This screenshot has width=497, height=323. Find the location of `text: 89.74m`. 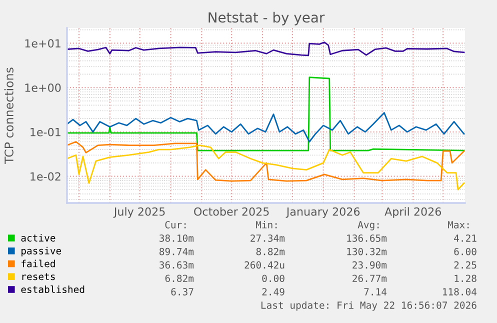

text: 89.74m is located at coordinates (177, 252).